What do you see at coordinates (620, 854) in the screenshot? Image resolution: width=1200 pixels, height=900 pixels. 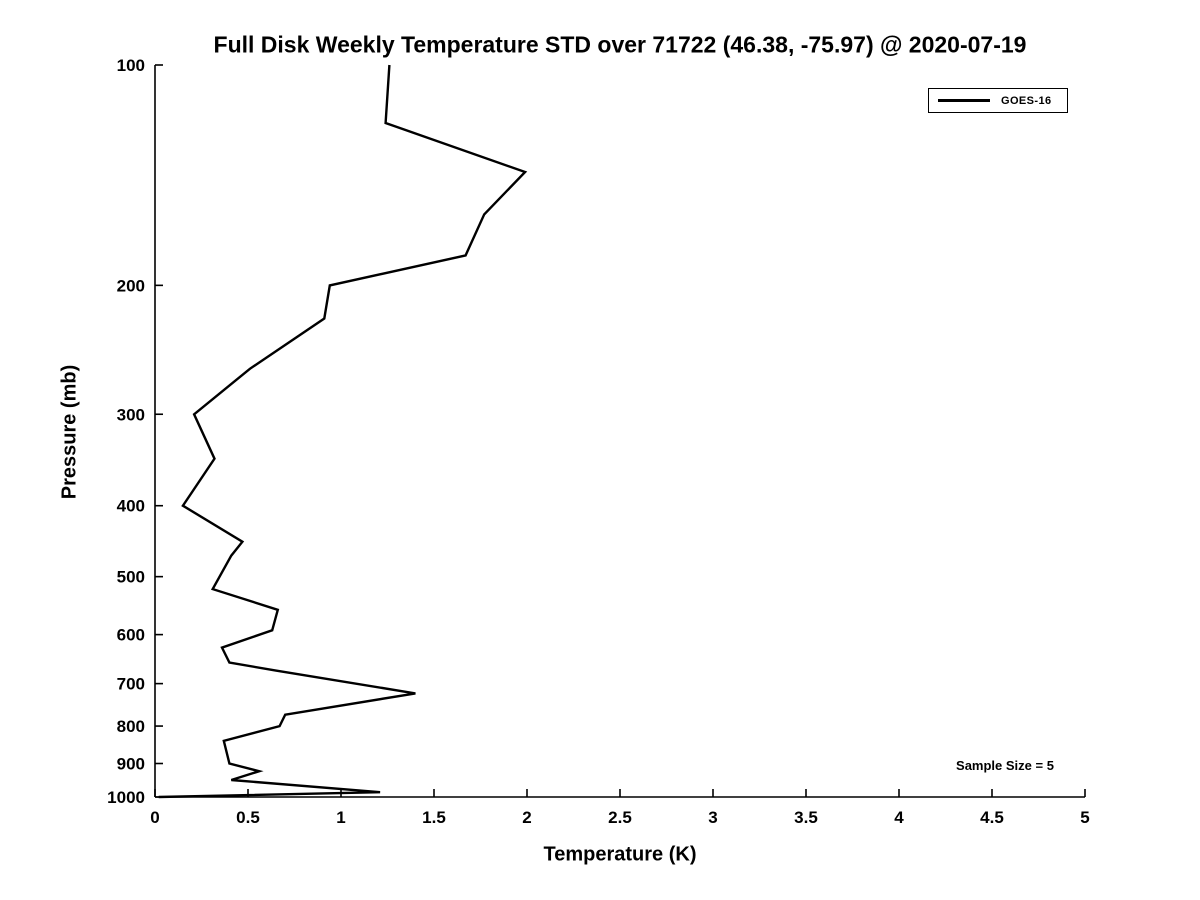 I see `x-axis-label: Temperature (K)` at bounding box center [620, 854].